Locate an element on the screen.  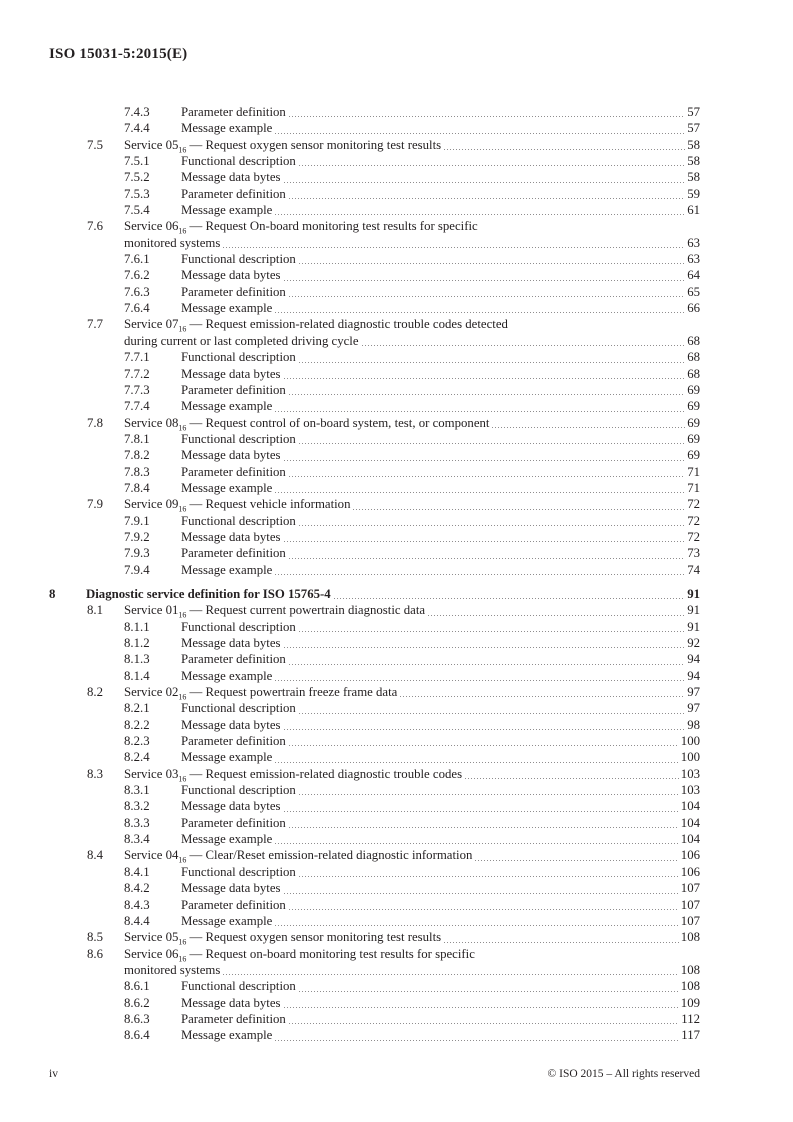
toc-entry-number: 7.9.3 is located at coordinates (137, 553).